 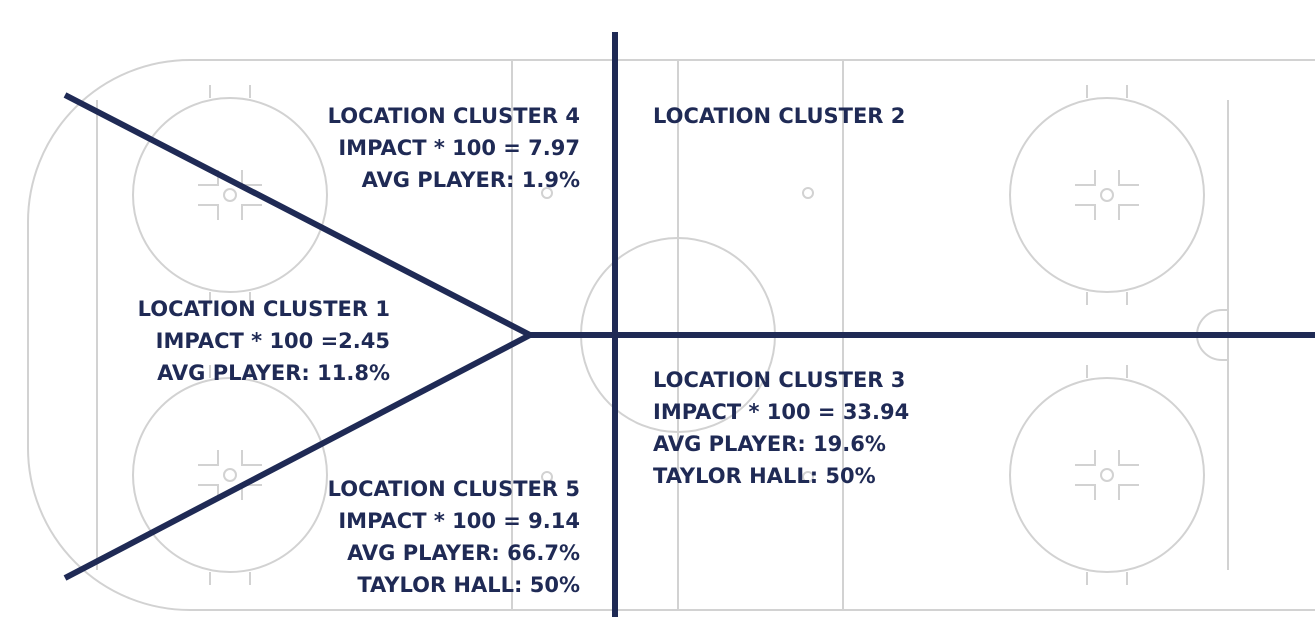 I want to click on cluster-label: AVG PLAYER: 1.9%, so click(x=471, y=180).